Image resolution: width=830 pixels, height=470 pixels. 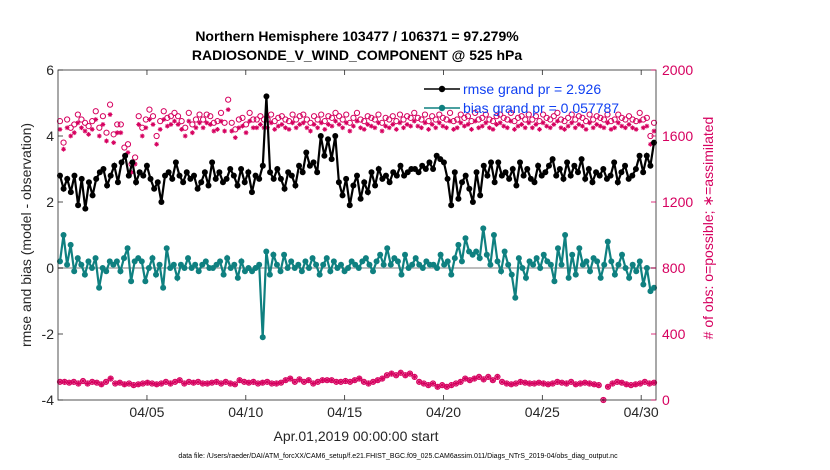 What do you see at coordinates (48, 400) in the screenshot?
I see `left-tick-label: -4` at bounding box center [48, 400].